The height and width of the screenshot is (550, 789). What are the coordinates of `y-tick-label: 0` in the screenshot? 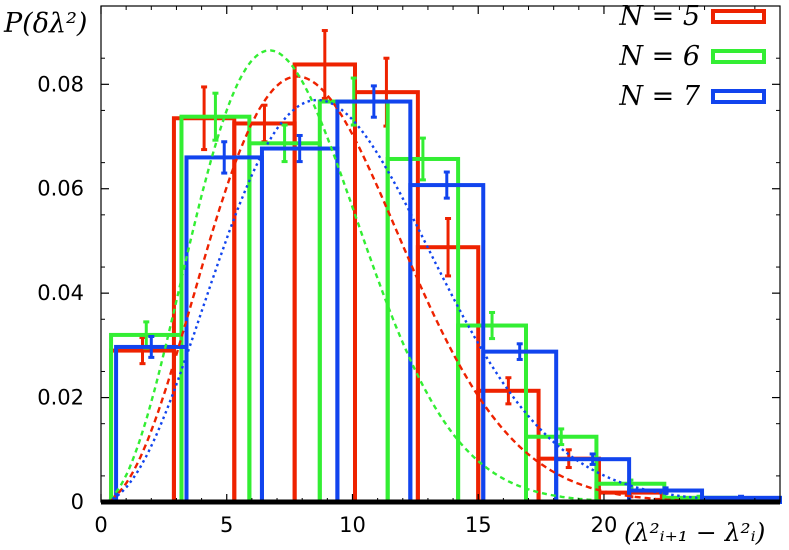 It's located at (77, 502).